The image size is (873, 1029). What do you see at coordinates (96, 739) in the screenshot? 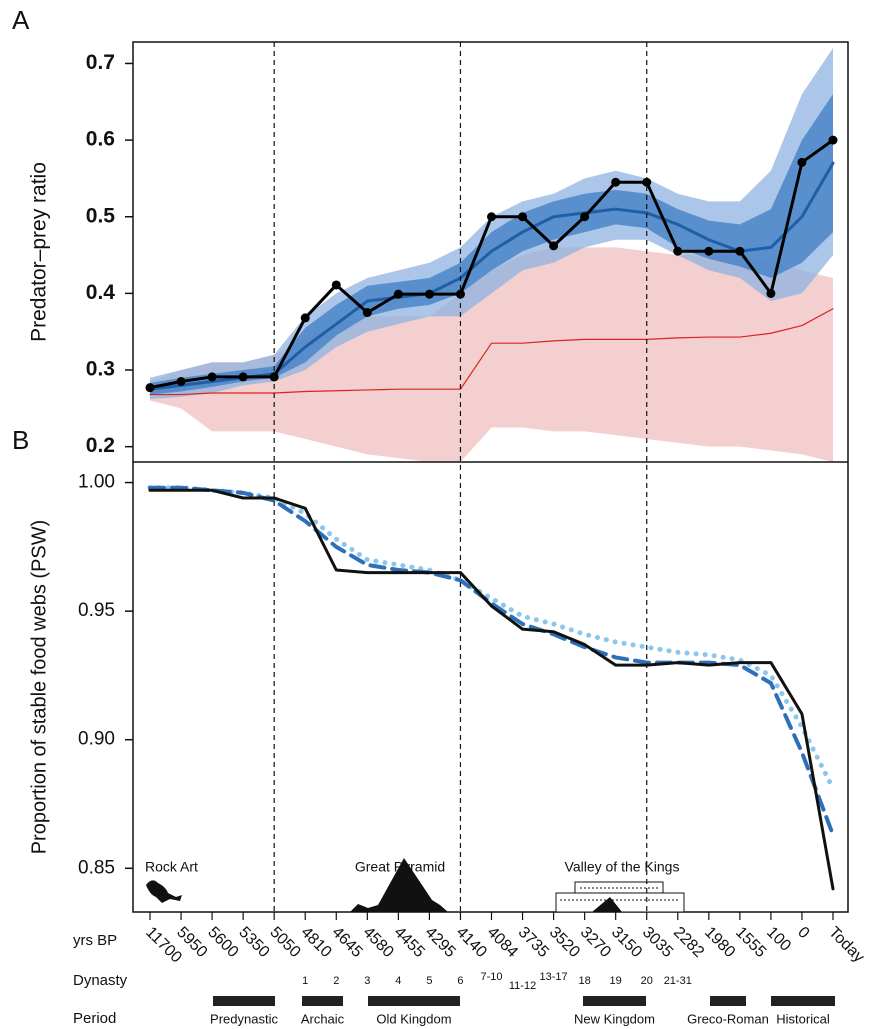
I see `y-tick-label: 0.90` at bounding box center [96, 739].